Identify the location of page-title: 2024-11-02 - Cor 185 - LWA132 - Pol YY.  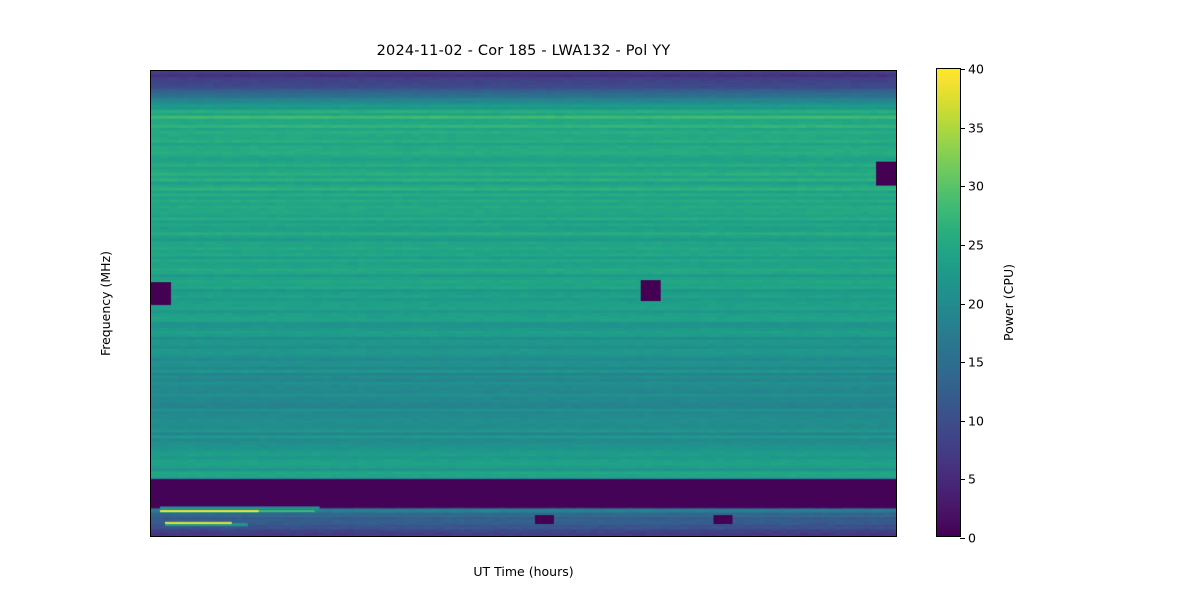
(523, 51).